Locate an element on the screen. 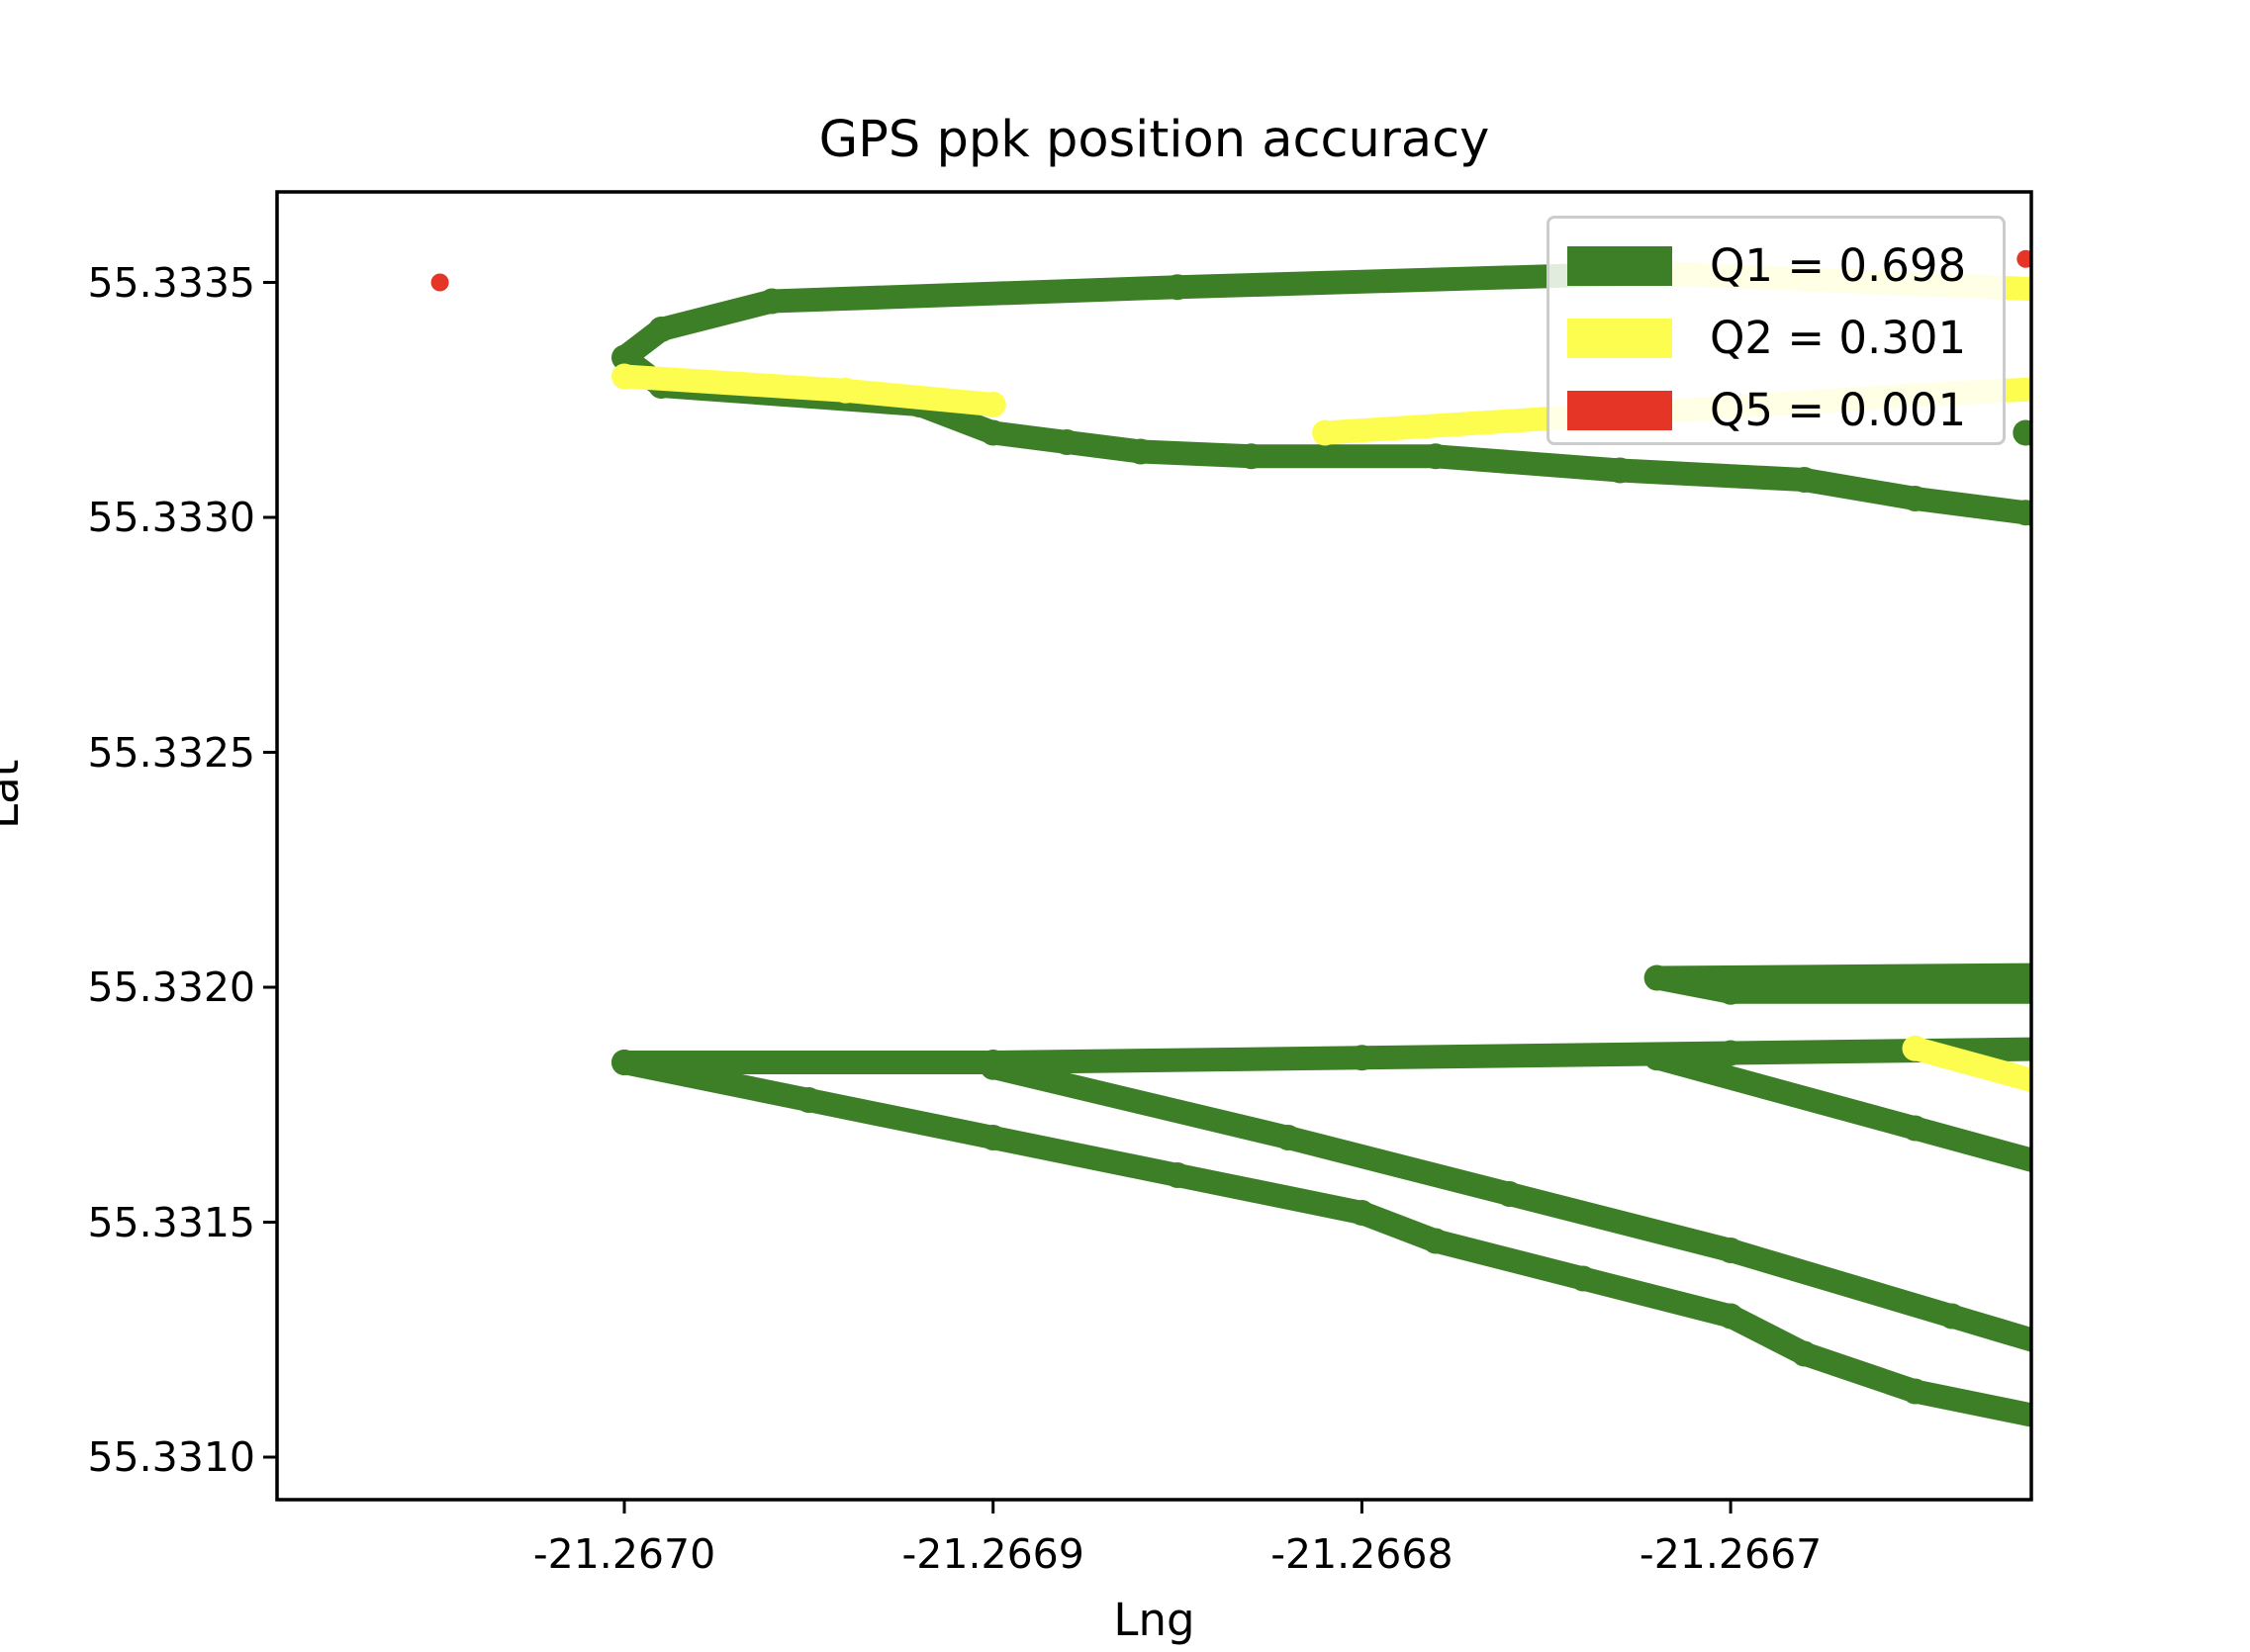 This screenshot has height=1652, width=2250. y-tick-label: 55.3335 is located at coordinates (171, 283).